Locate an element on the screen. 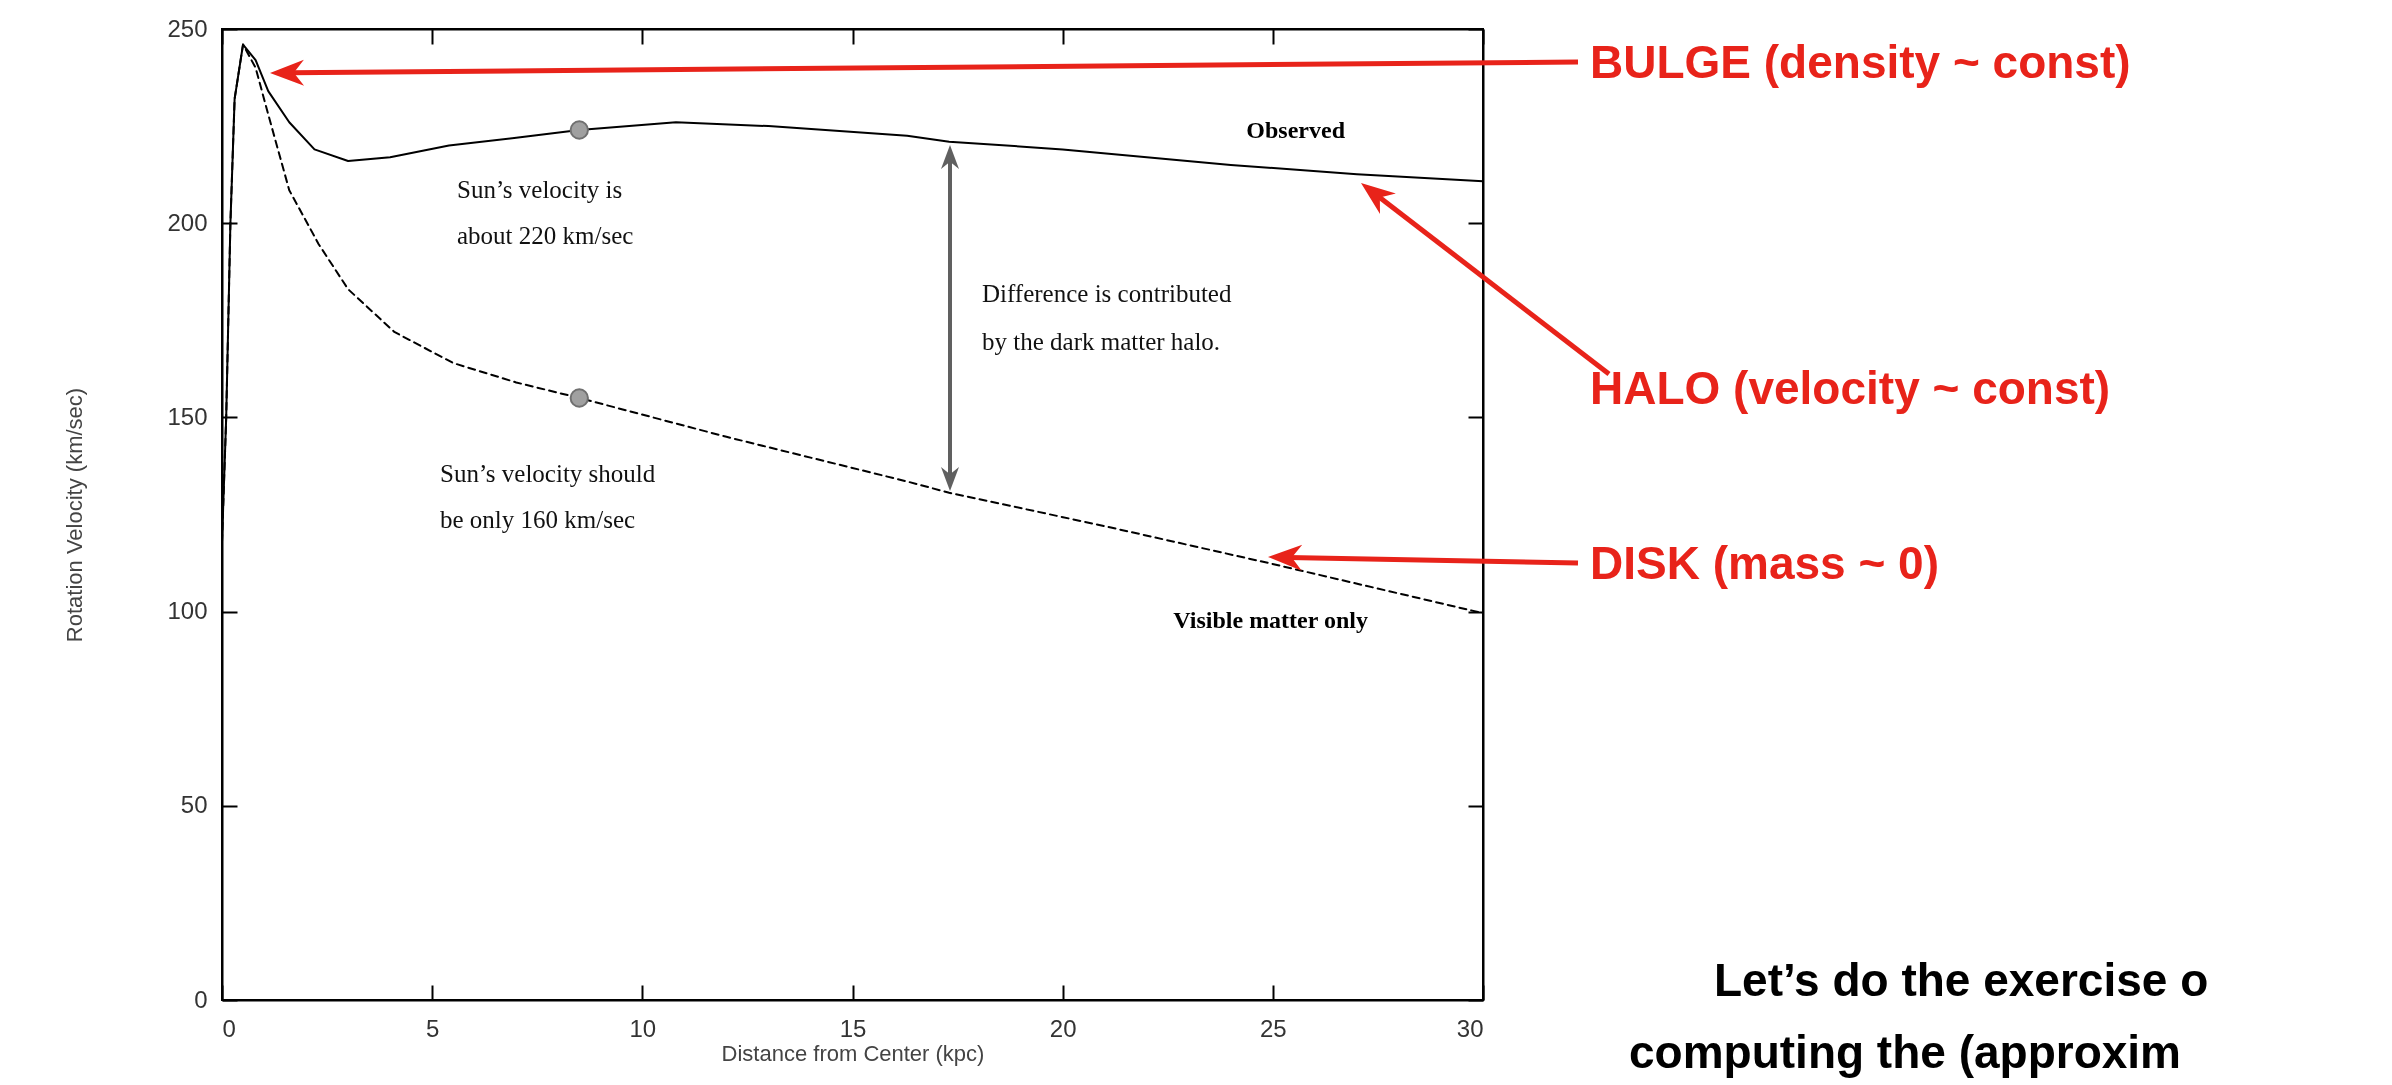 The image size is (2392, 1085). y-tick-label: 150 is located at coordinates (187, 416).